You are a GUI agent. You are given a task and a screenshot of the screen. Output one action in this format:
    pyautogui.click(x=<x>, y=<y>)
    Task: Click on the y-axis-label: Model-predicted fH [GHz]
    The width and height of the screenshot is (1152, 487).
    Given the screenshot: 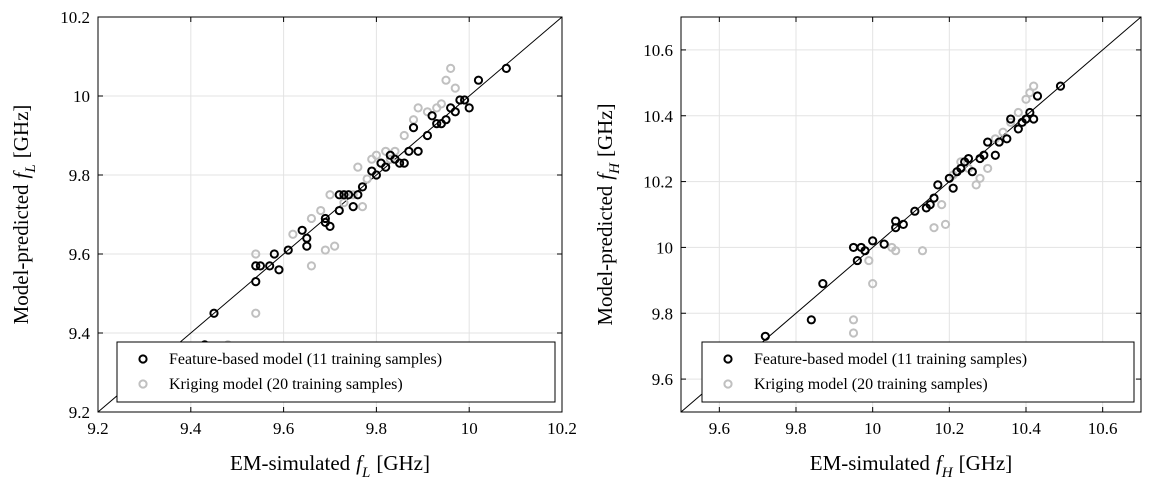 What is the action you would take?
    pyautogui.click(x=608, y=214)
    